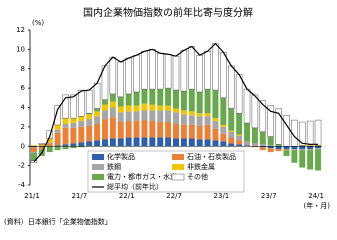 The image size is (337, 240). What do you see at coordinates (142, 176) in the screenshot?
I see `legend-label: 電力・都市ガス・水道` at bounding box center [142, 176].